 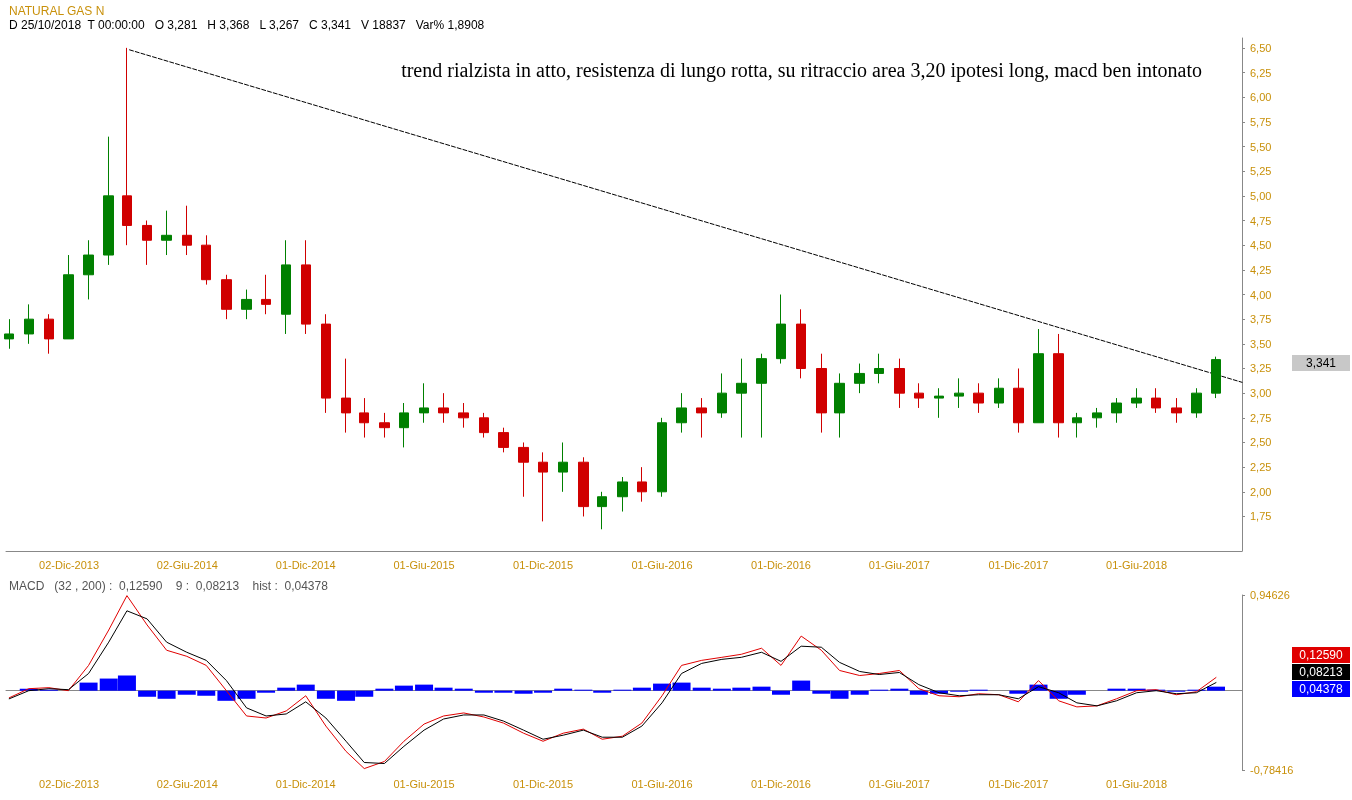 I want to click on y-tick-label: 5,50, so click(x=1261, y=146).